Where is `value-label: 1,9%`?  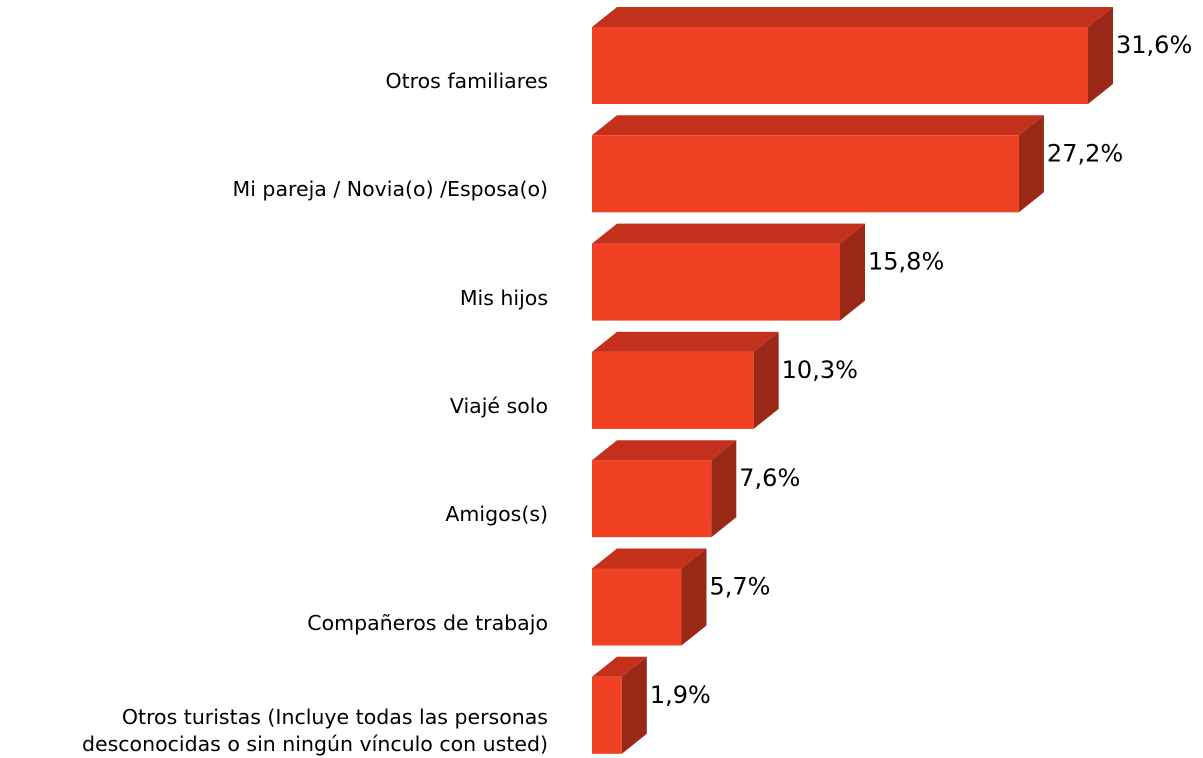 value-label: 1,9% is located at coordinates (680, 695).